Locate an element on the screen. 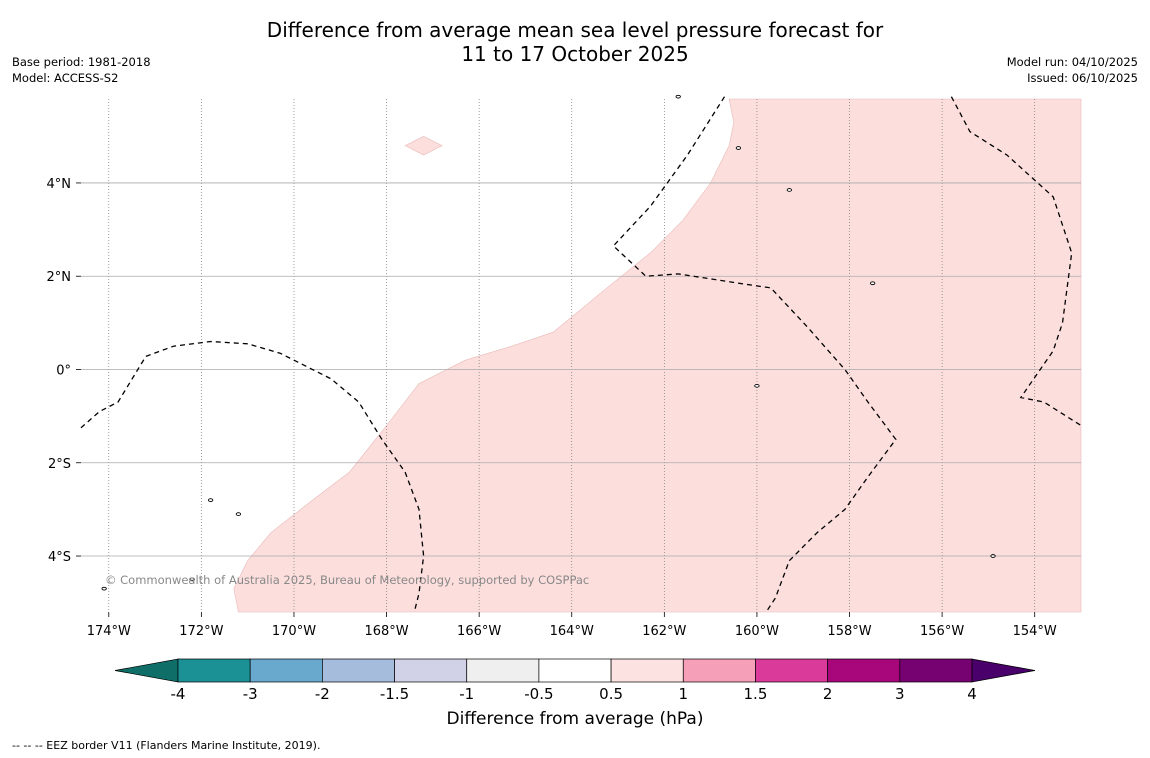 The image size is (1150, 758). small-anomaly-patch is located at coordinates (423, 145).